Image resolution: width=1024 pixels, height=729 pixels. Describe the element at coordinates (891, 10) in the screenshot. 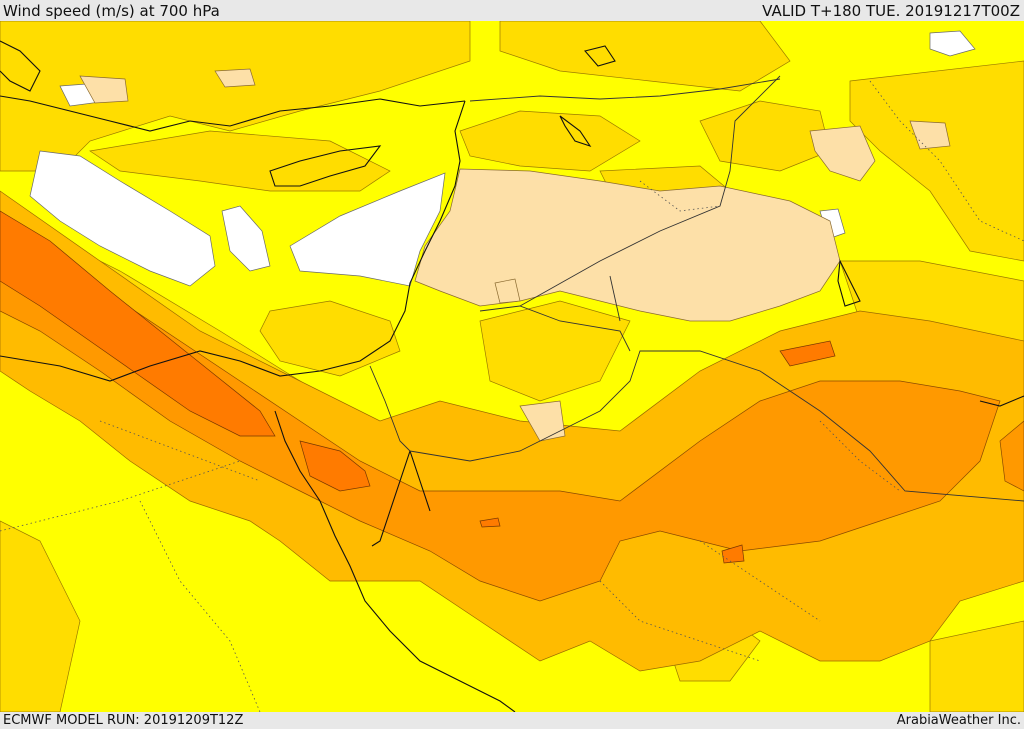

I see `valid-time: VALID T+180 TUE. 20191217T00Z` at that location.